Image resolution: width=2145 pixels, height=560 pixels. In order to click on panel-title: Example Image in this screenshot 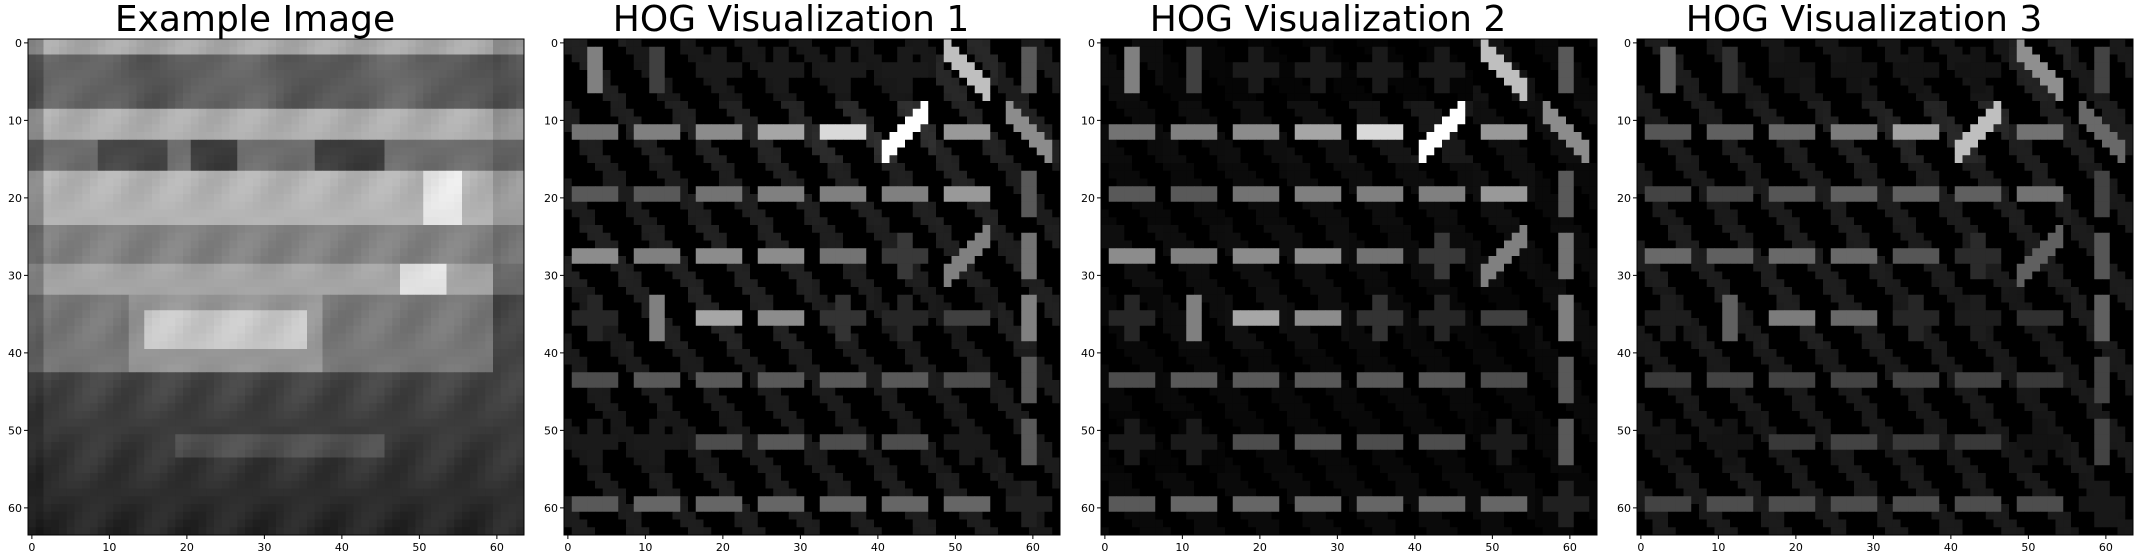, I will do `click(255, 20)`.